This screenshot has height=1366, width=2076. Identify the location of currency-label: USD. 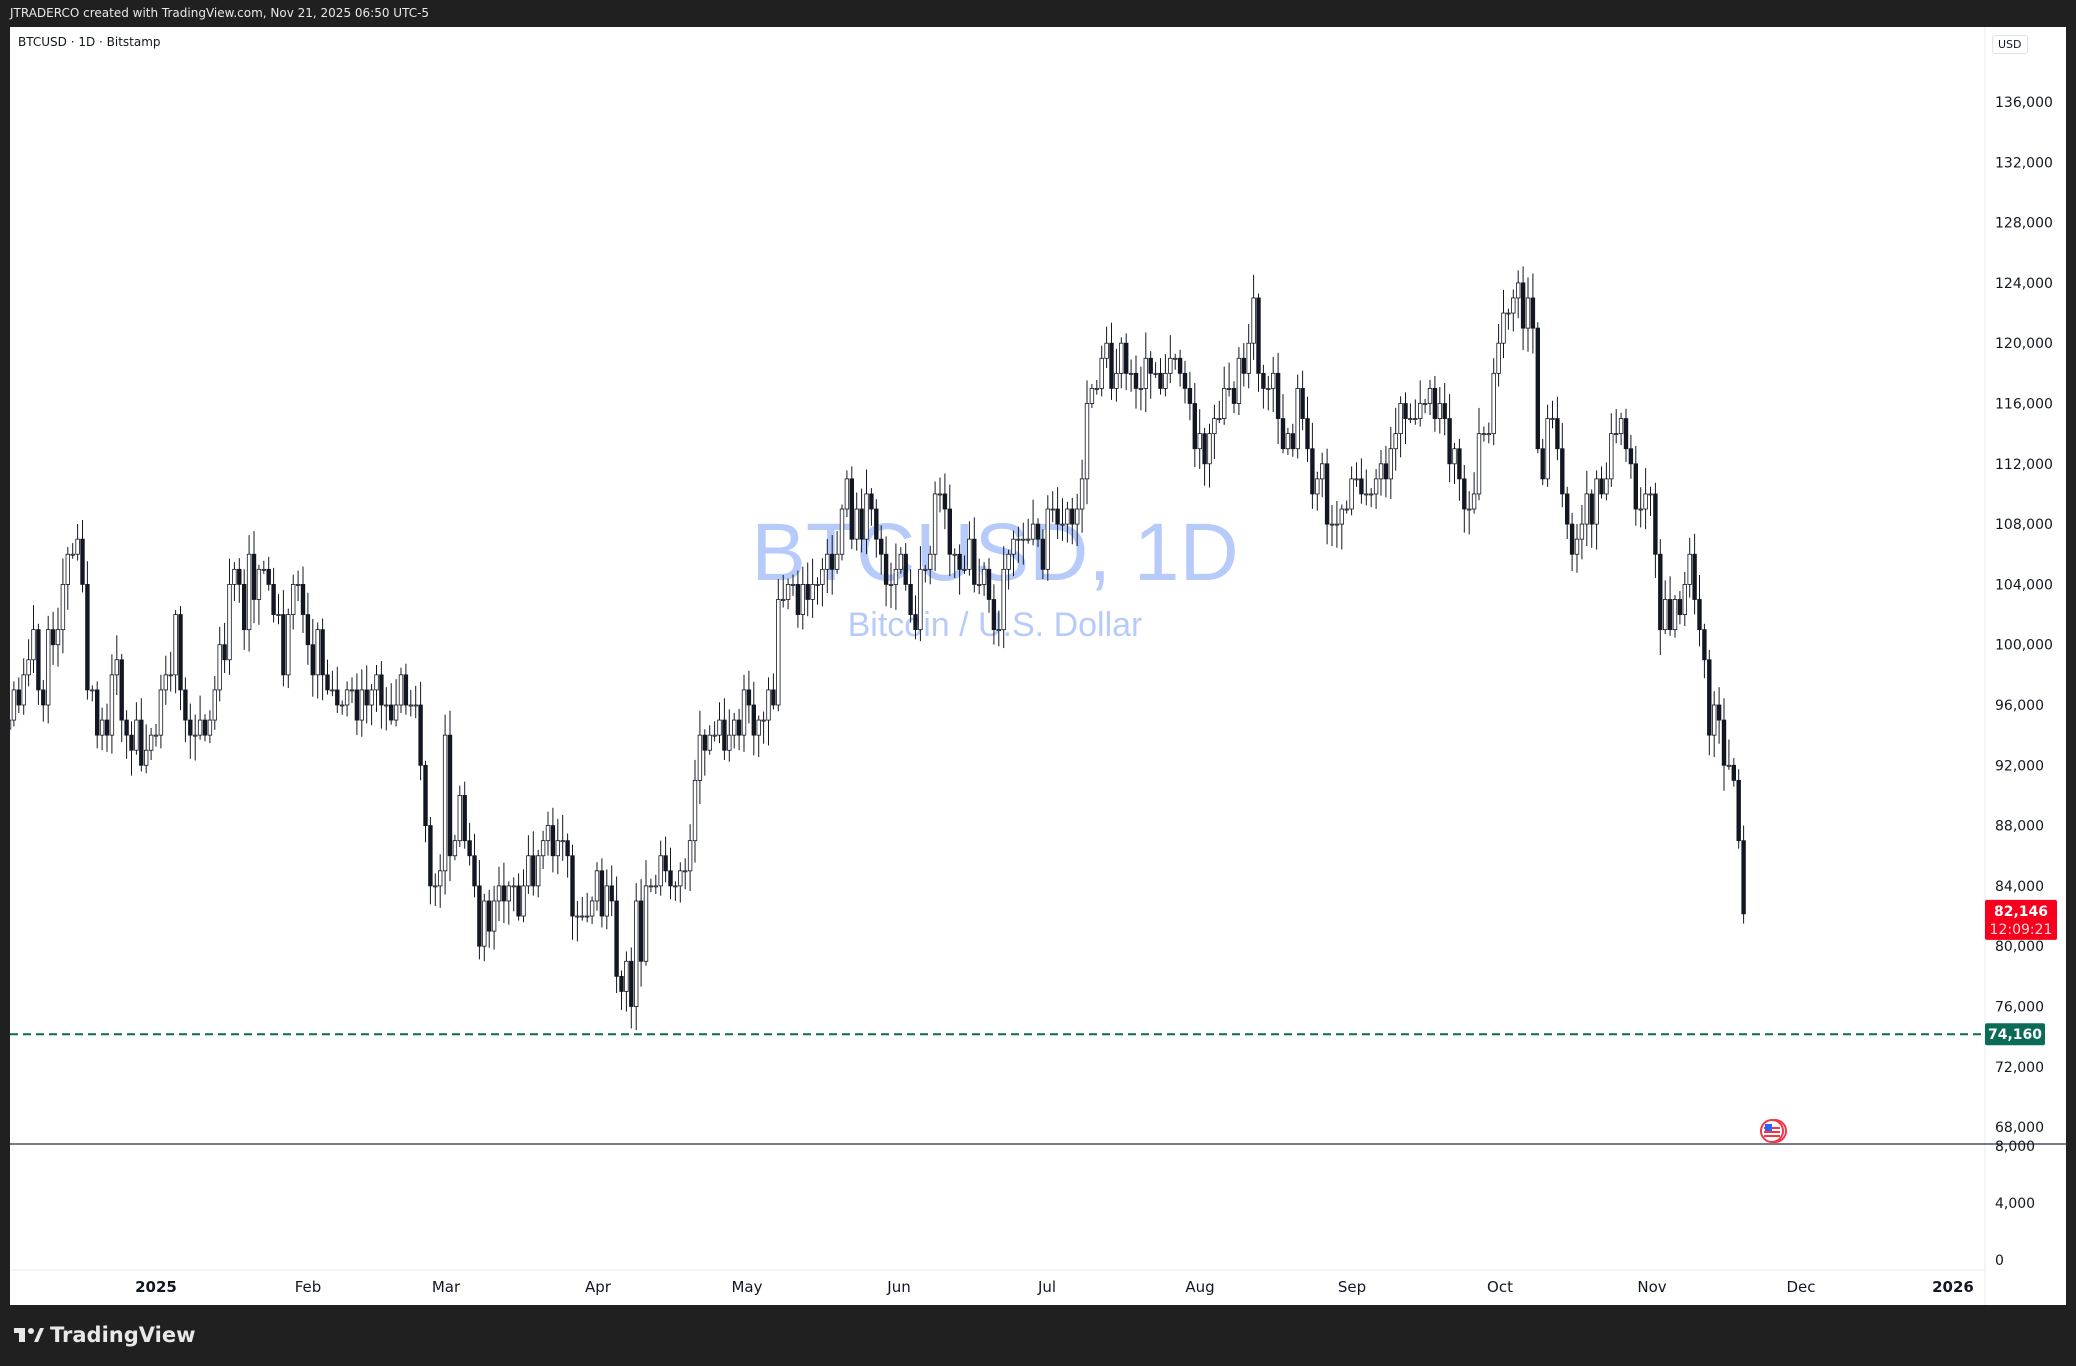
(2010, 44).